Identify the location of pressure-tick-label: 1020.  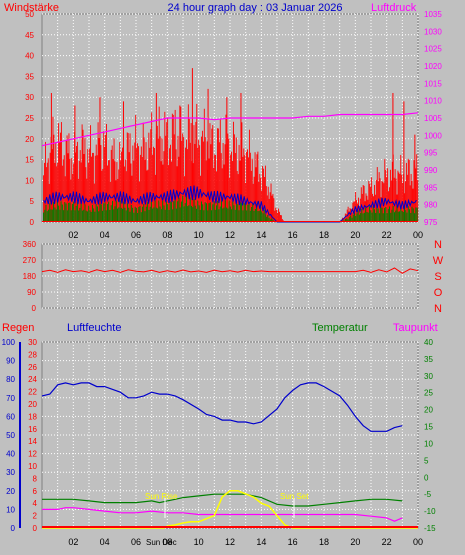
(433, 66).